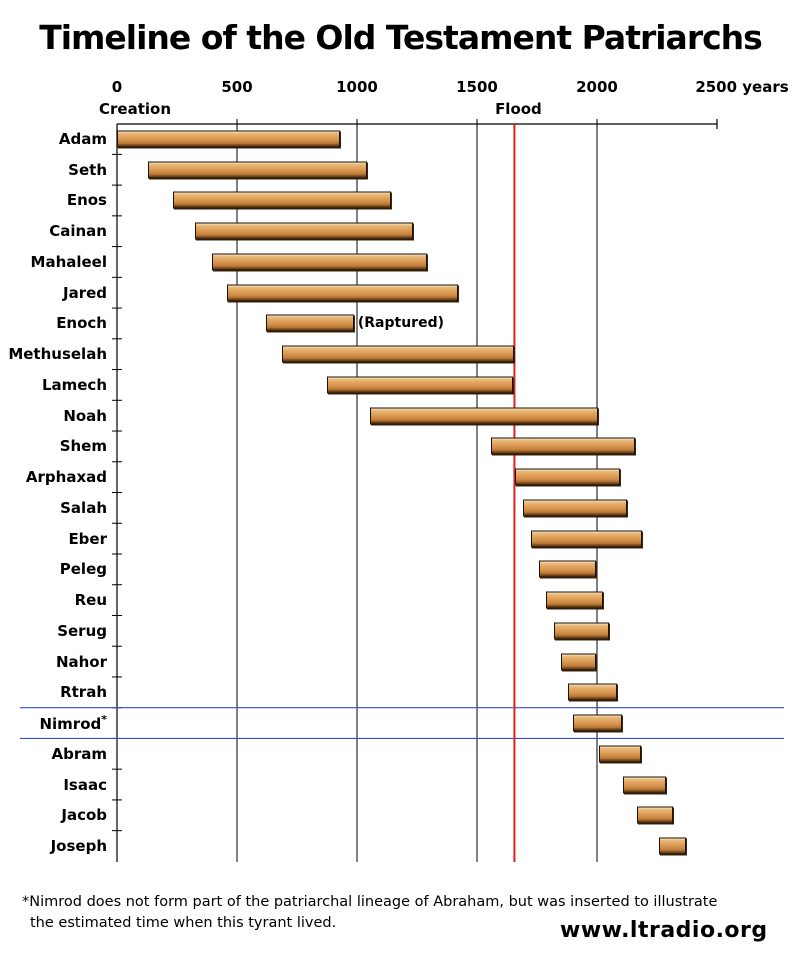  I want to click on row-label: Noah, so click(85, 415).